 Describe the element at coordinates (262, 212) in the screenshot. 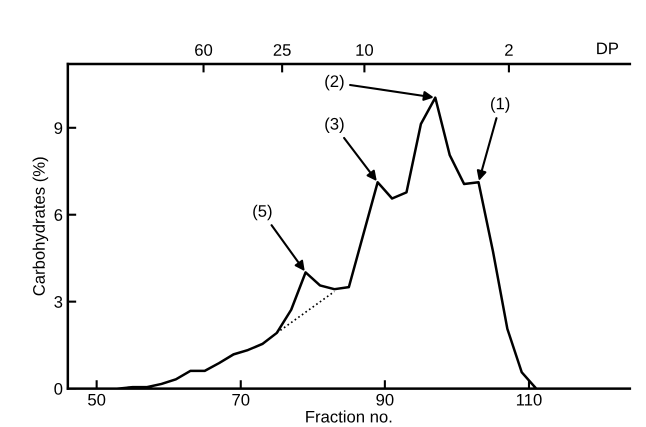

I see `annotation: (5)` at that location.